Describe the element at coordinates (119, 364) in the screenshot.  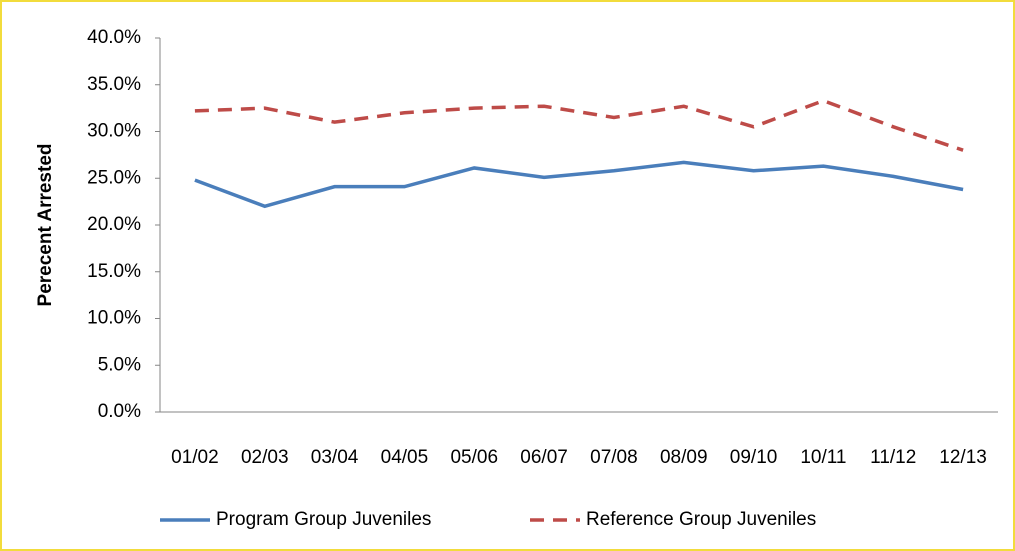
I see `y-tick-label: 5.0%` at that location.